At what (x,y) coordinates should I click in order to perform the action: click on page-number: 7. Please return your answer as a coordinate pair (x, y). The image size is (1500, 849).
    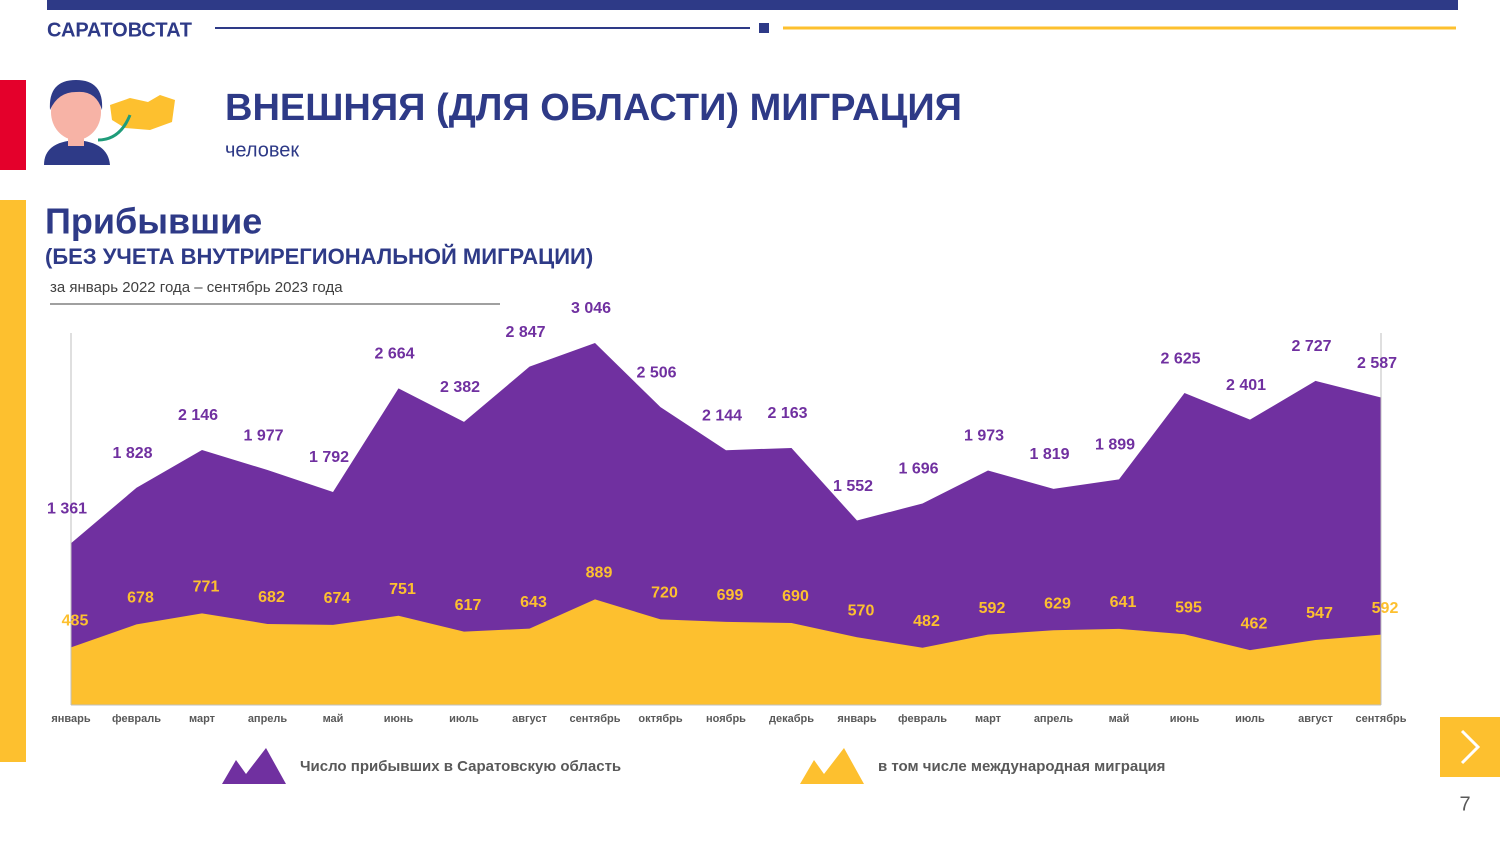
    Looking at the image, I should click on (1464, 804).